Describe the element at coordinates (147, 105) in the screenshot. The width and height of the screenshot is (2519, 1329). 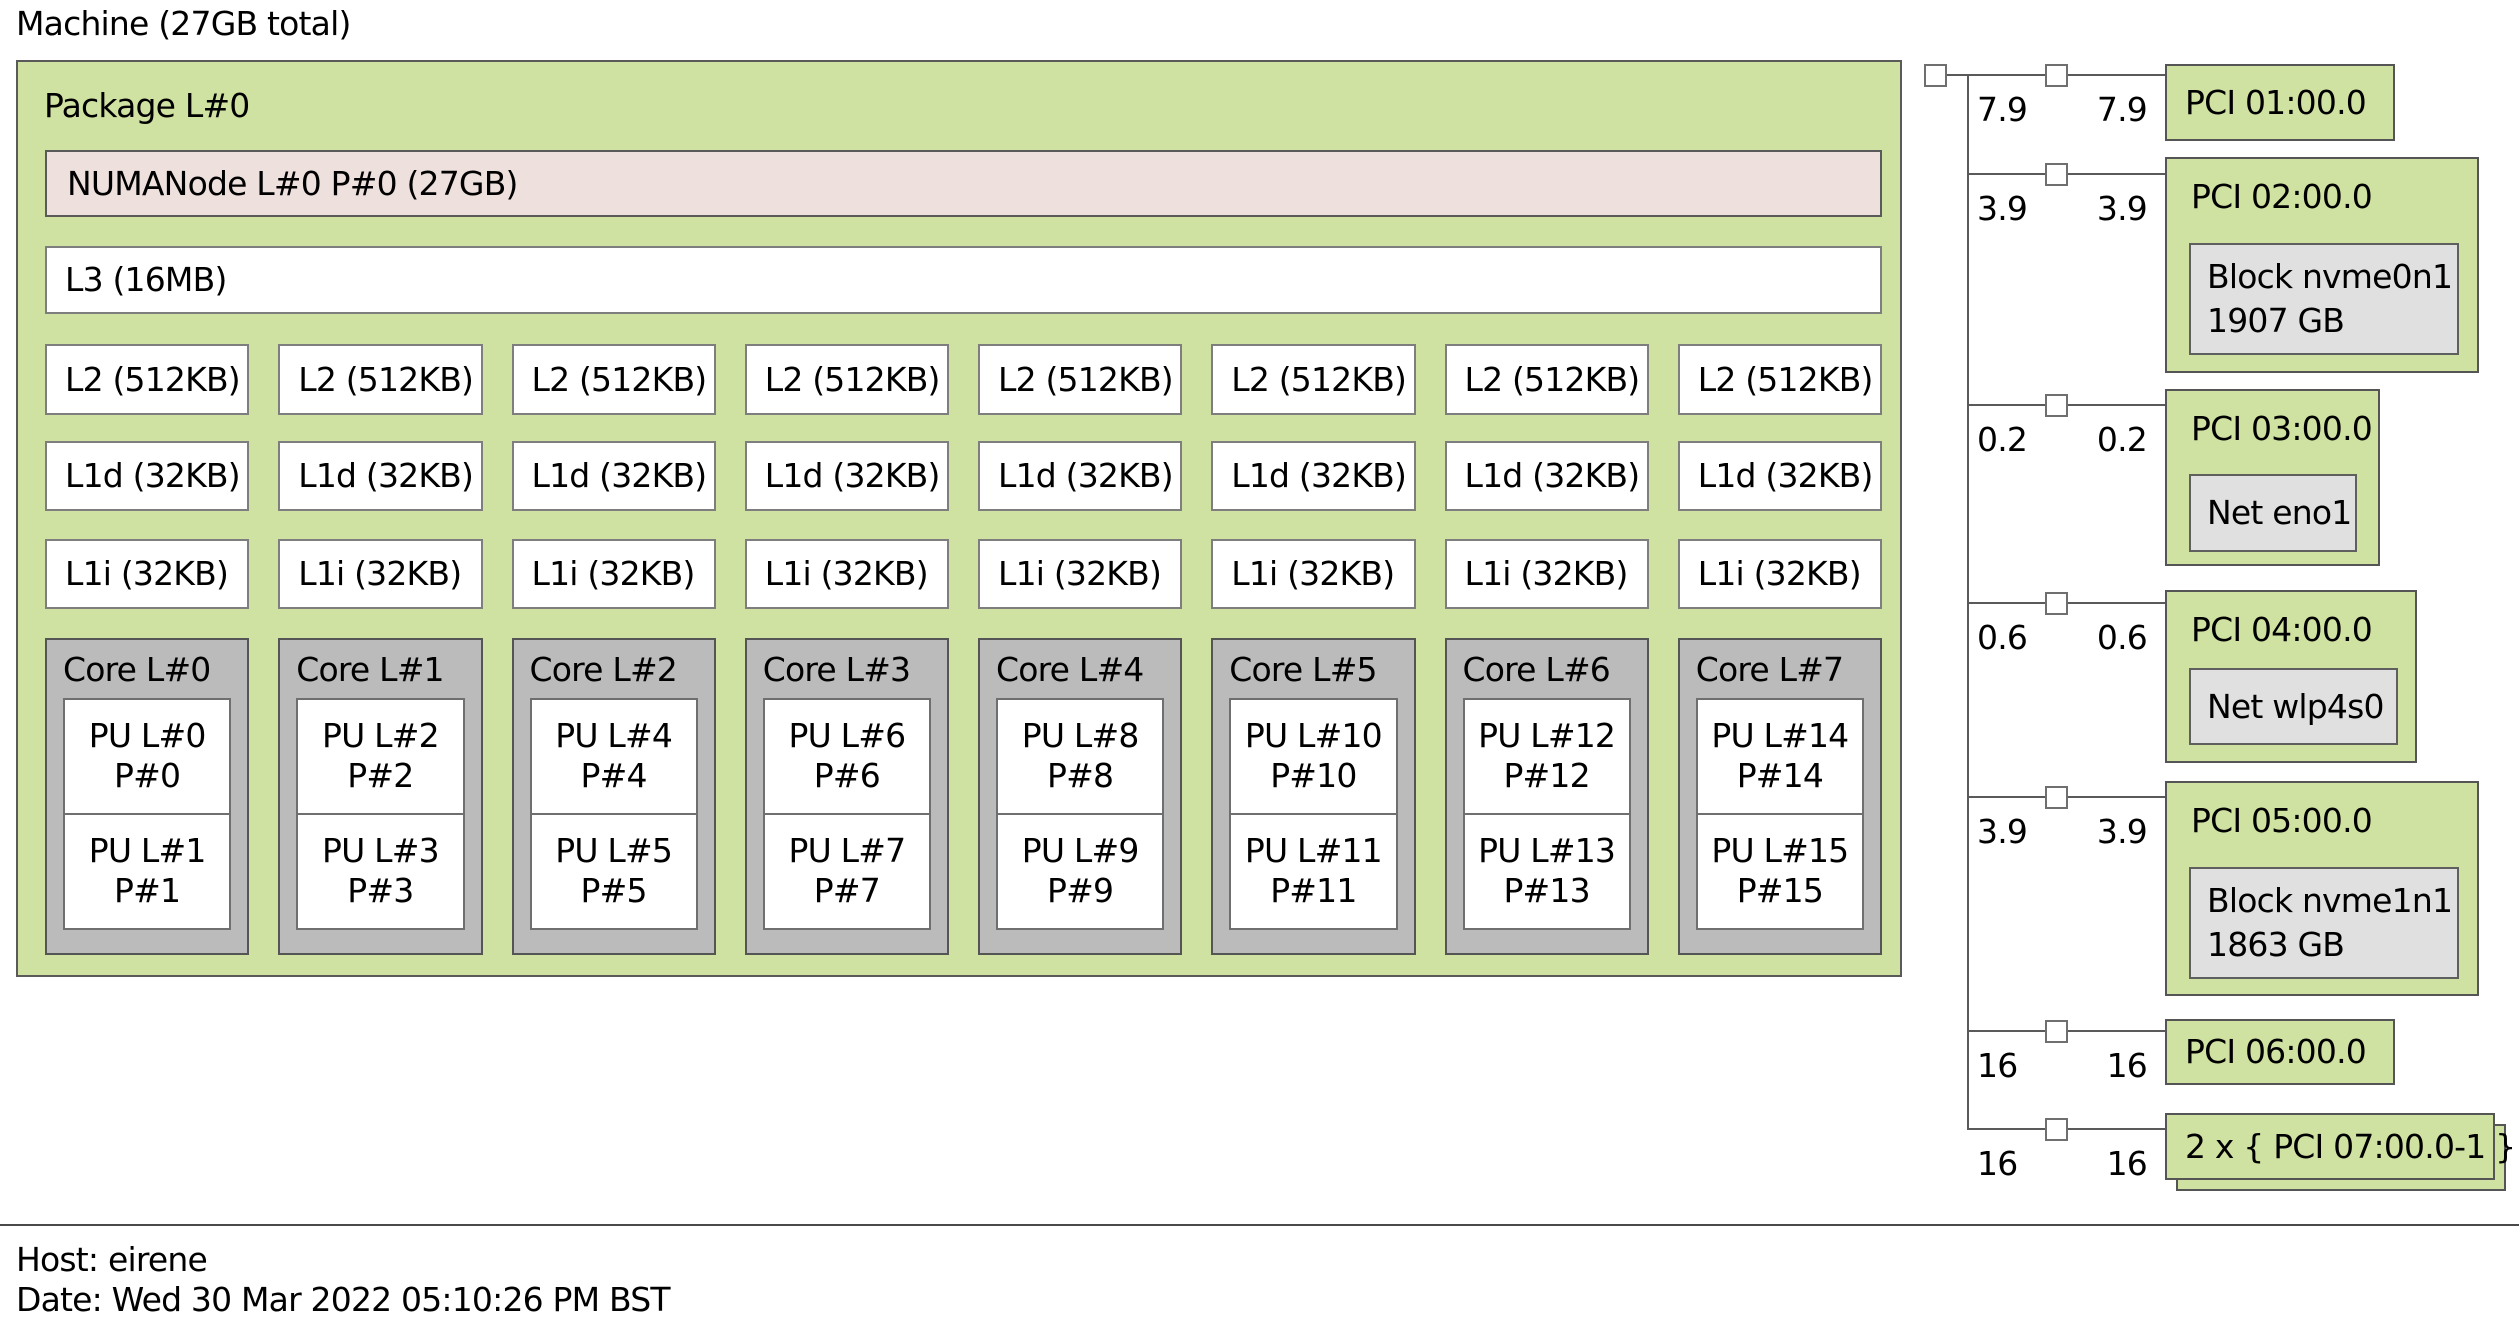
I see `package-label: Package L#0` at that location.